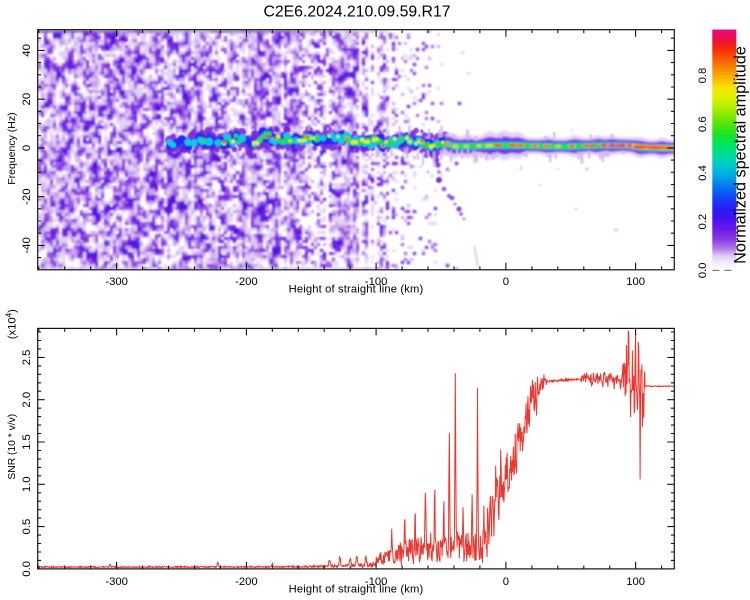 Image resolution: width=750 pixels, height=600 pixels. What do you see at coordinates (27, 358) in the screenshot?
I see `svg-text: 2.5` at bounding box center [27, 358].